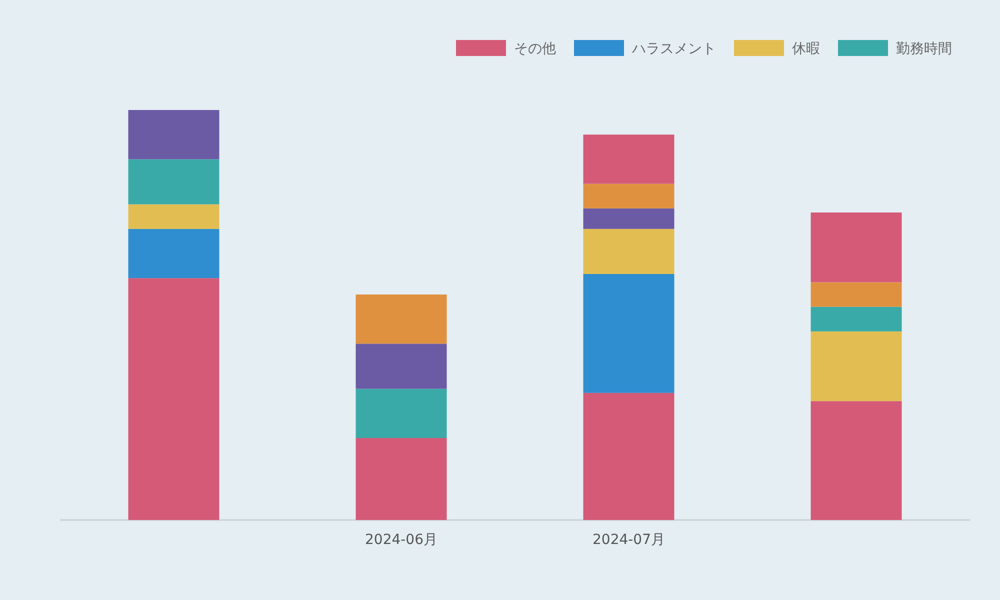 The height and width of the screenshot is (600, 1000). What do you see at coordinates (673, 49) in the screenshot?
I see `legend-label: ハラスメント` at bounding box center [673, 49].